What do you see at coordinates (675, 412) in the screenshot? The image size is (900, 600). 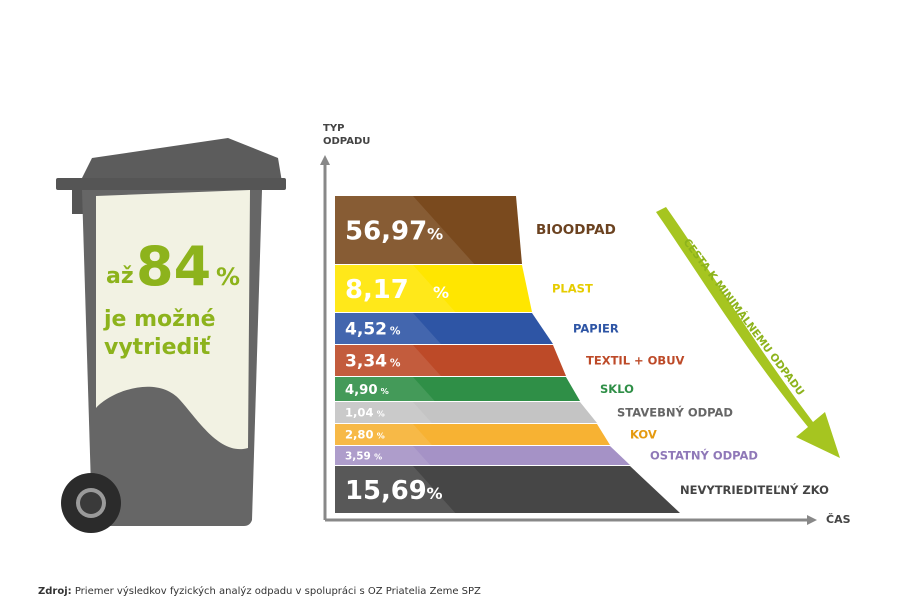 I see `category-label-stavebny-odpad: STAVEBNÝ ODPAD` at bounding box center [675, 412].